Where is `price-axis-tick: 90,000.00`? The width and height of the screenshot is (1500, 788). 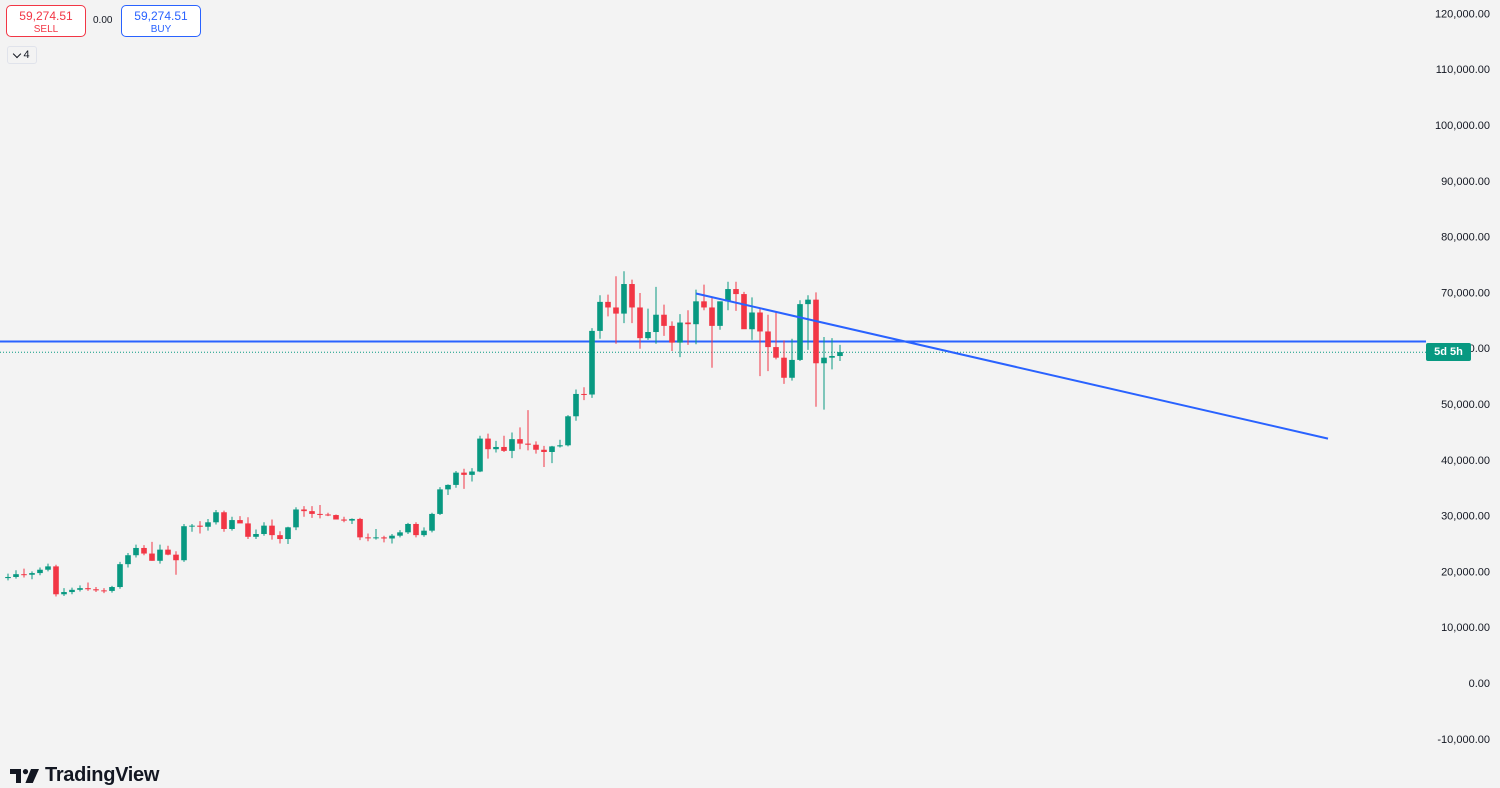 price-axis-tick: 90,000.00 is located at coordinates (1465, 182).